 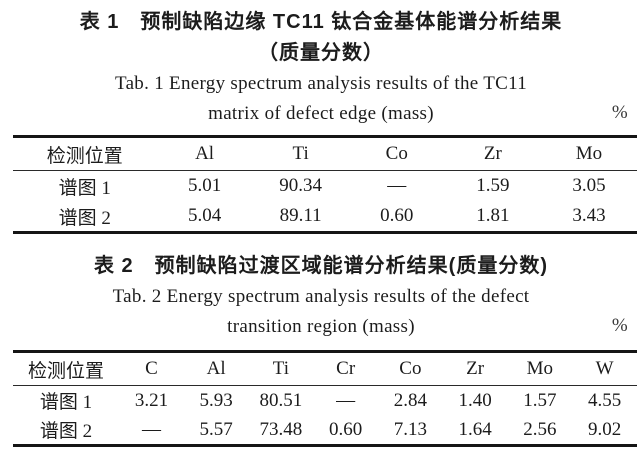 What do you see at coordinates (321, 22) in the screenshot?
I see `table1-caption-zh-line1: 表 1 预制缺陷边缘 TC11 钛合金基体能谱分析结果` at bounding box center [321, 22].